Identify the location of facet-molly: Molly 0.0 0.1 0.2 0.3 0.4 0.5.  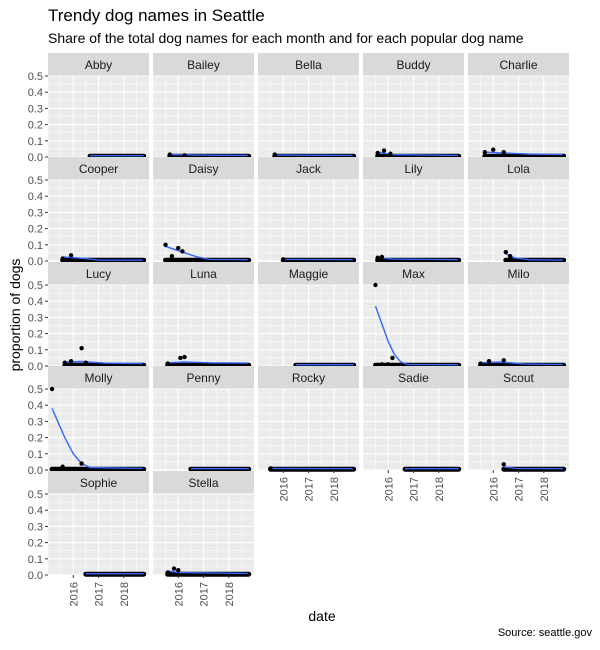
(88, 421).